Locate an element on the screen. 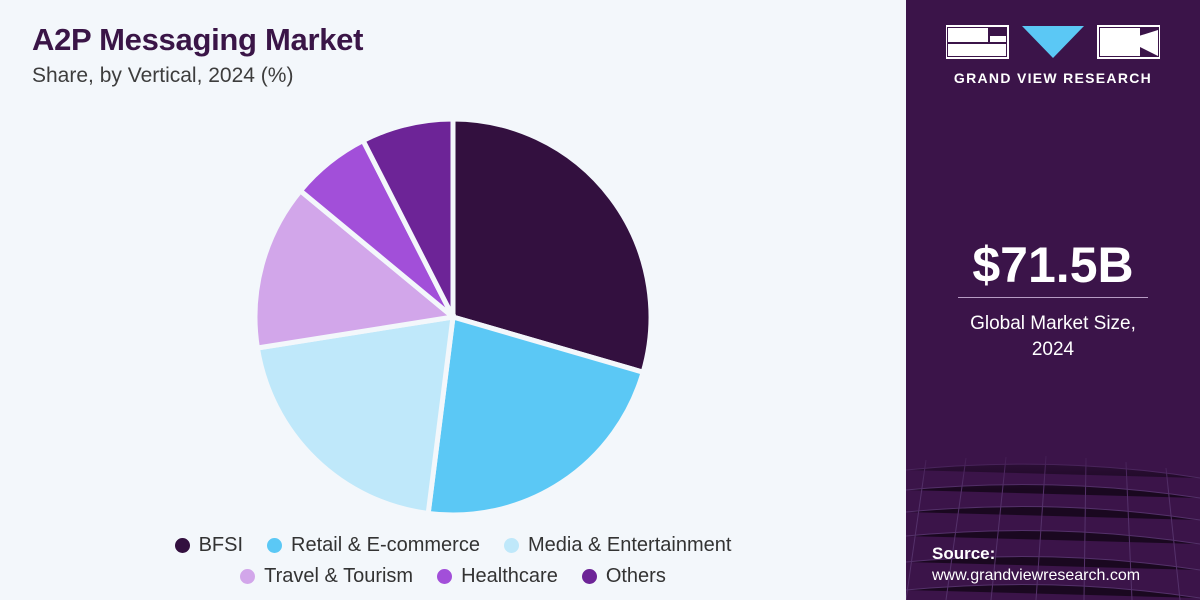  legend-item-healthcare: Healthcare is located at coordinates (497, 576).